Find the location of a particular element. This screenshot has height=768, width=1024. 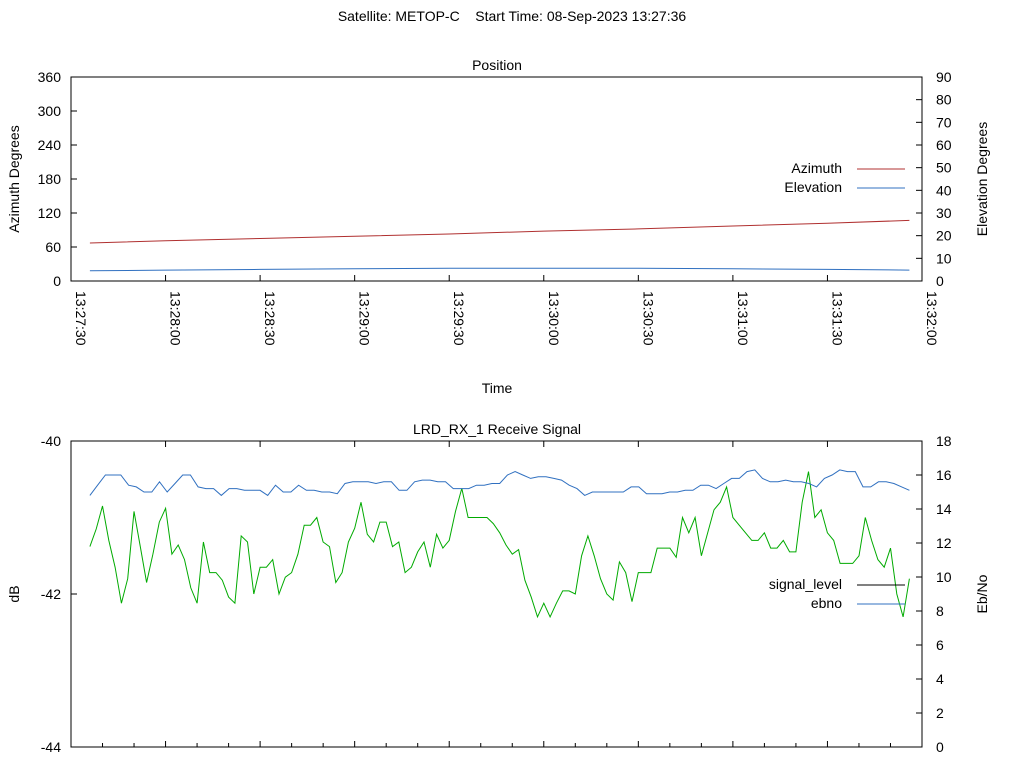

series-line-ebno is located at coordinates (499, 483).